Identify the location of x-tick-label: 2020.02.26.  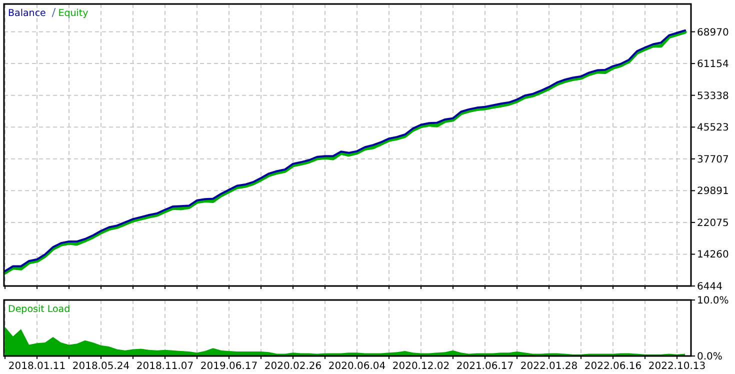
(293, 366).